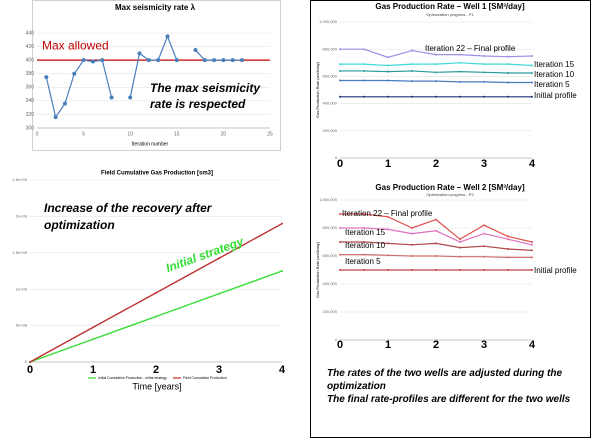 Image resolution: width=591 pixels, height=438 pixels. What do you see at coordinates (19, 179) in the screenshot?
I see `y-tick-label: 2.5e+09` at bounding box center [19, 179].